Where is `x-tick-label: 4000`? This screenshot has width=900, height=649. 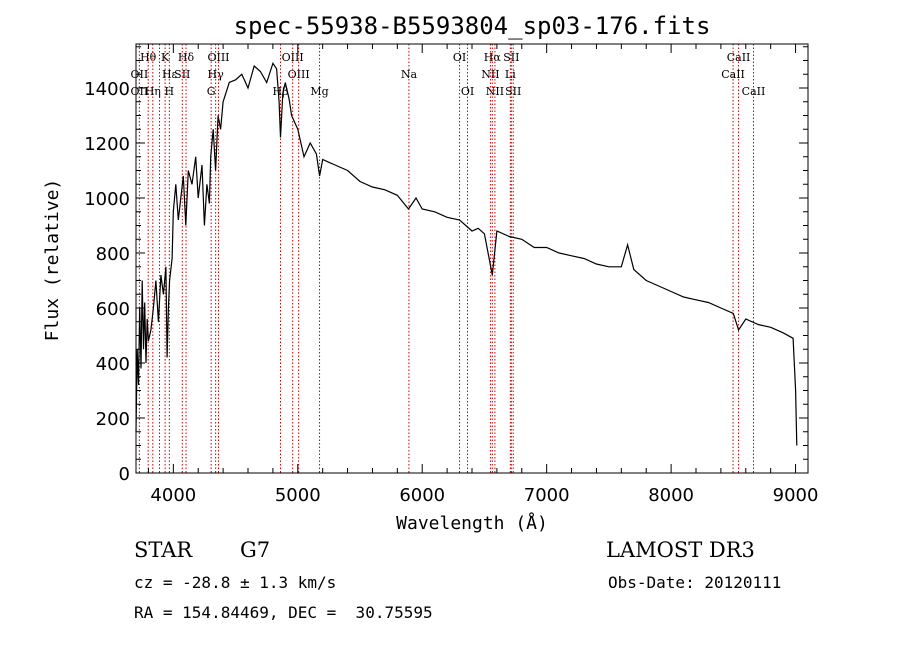 x-tick-label: 4000 is located at coordinates (173, 495).